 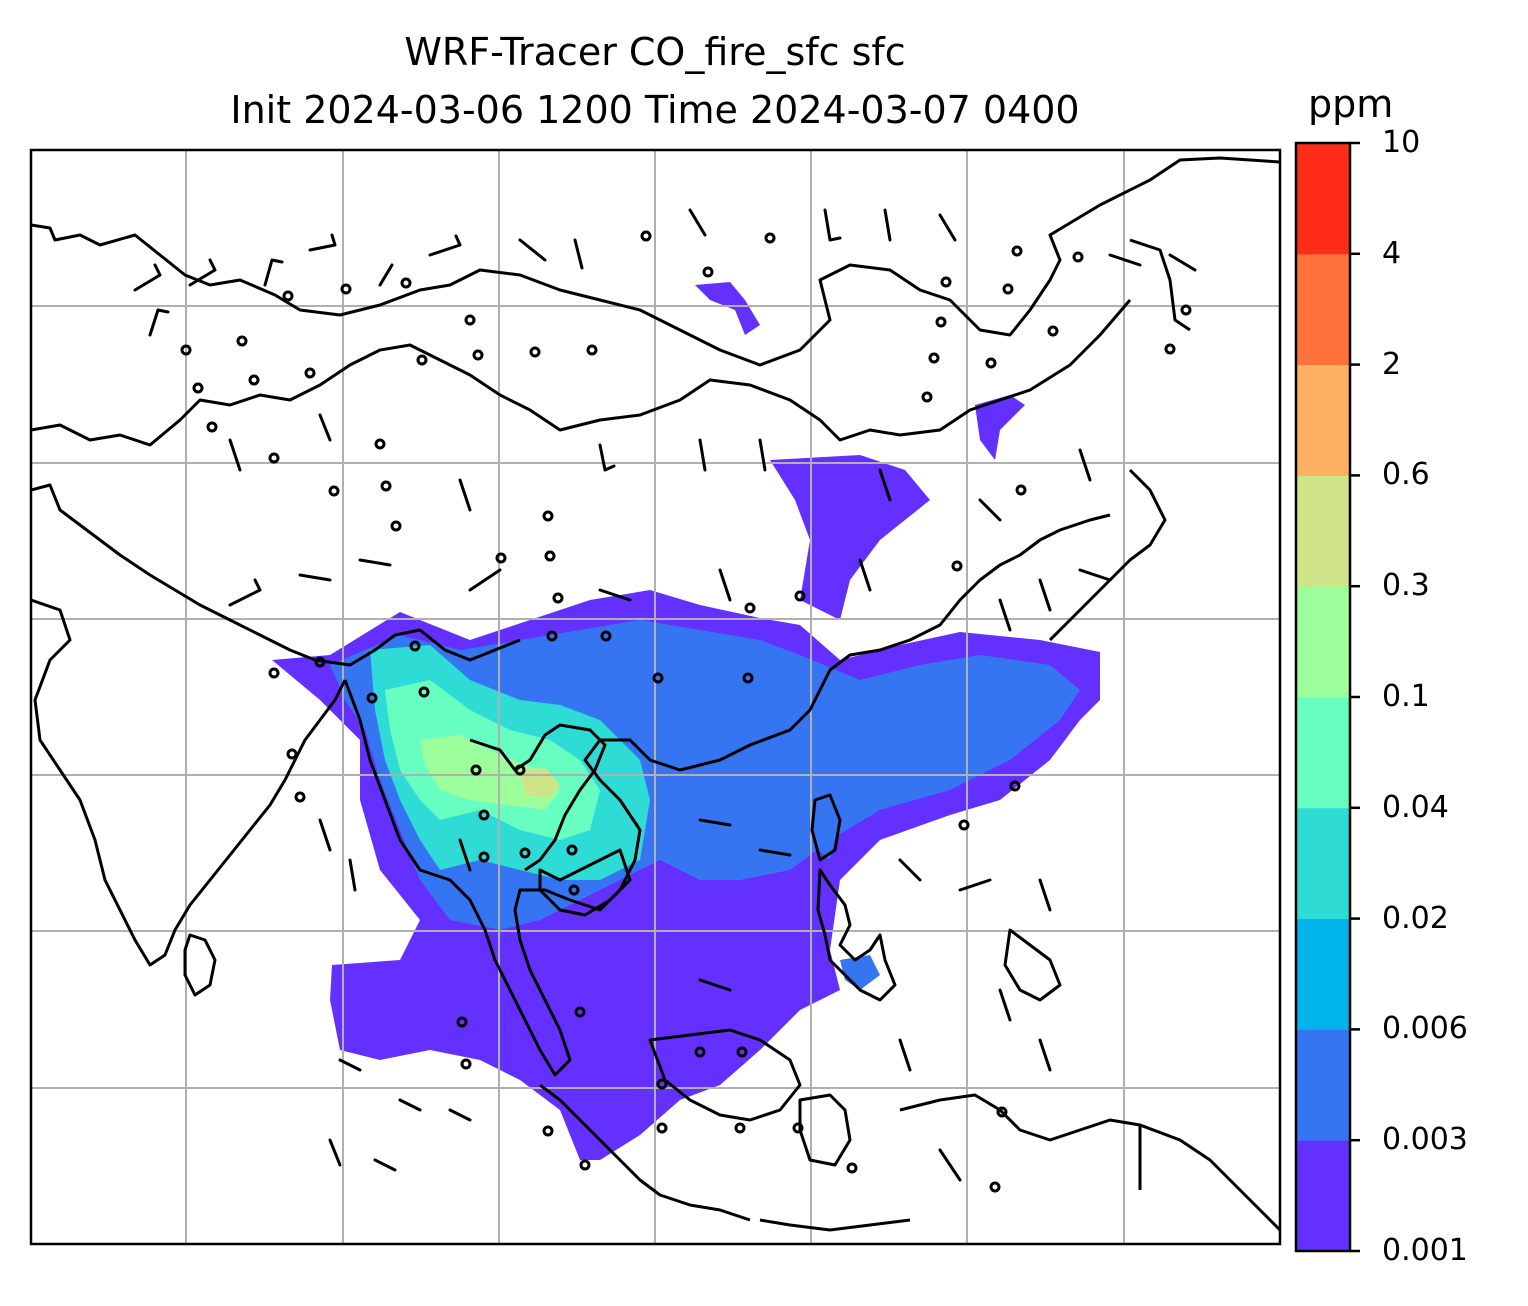 What do you see at coordinates (1425, 1140) in the screenshot?
I see `colorbar-tick-label: 0.003` at bounding box center [1425, 1140].